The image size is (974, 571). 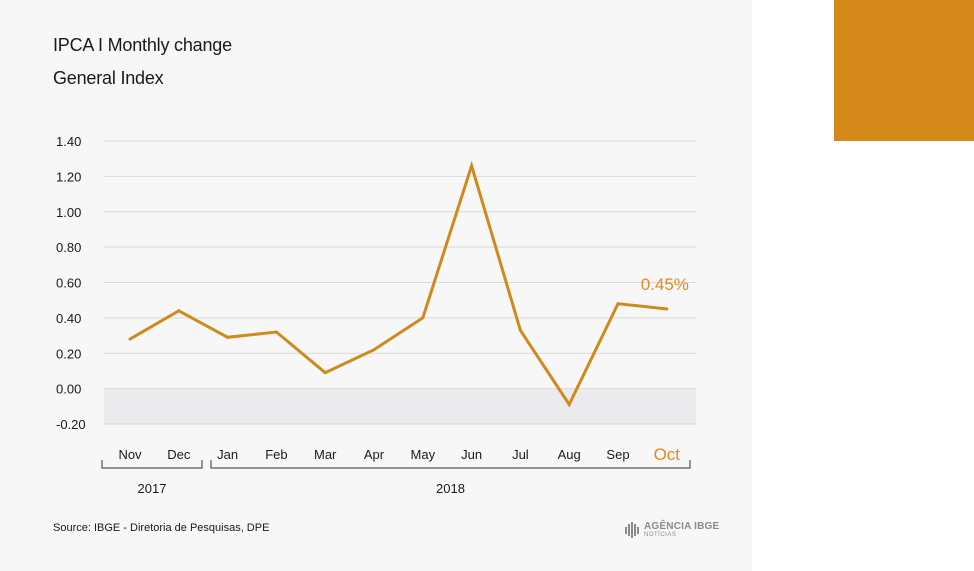 What do you see at coordinates (450, 488) in the screenshot?
I see `year-group-label: 2018` at bounding box center [450, 488].